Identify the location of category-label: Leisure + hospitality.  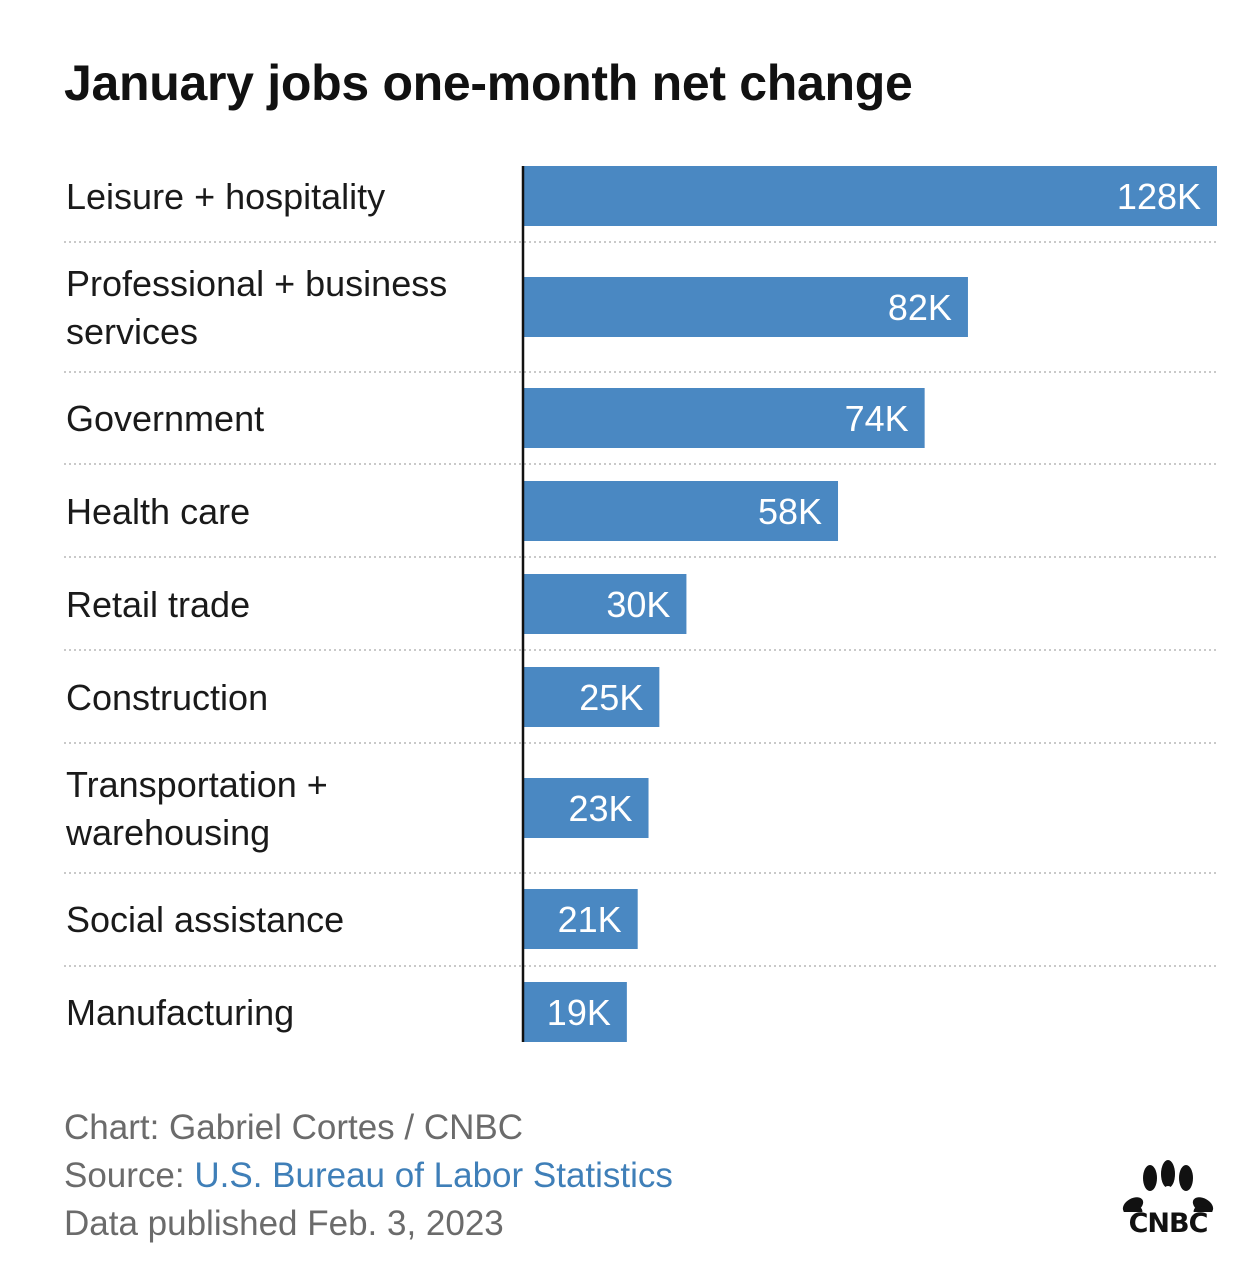
(225, 196).